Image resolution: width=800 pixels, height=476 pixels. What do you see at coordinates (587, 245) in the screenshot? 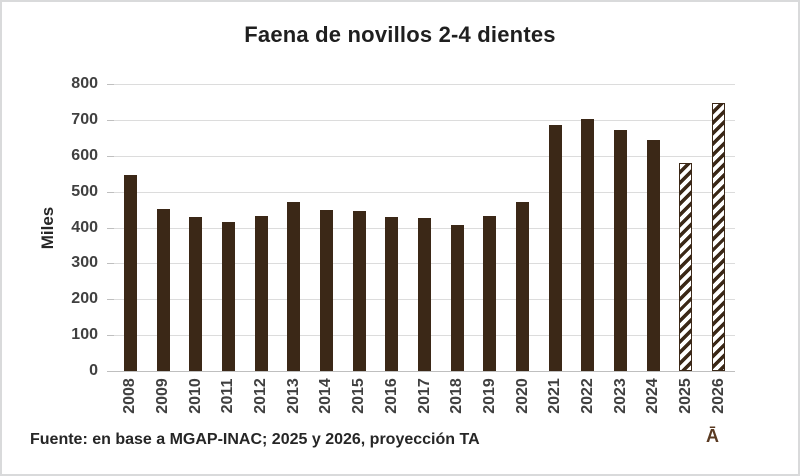
I see `bar-2022` at bounding box center [587, 245].